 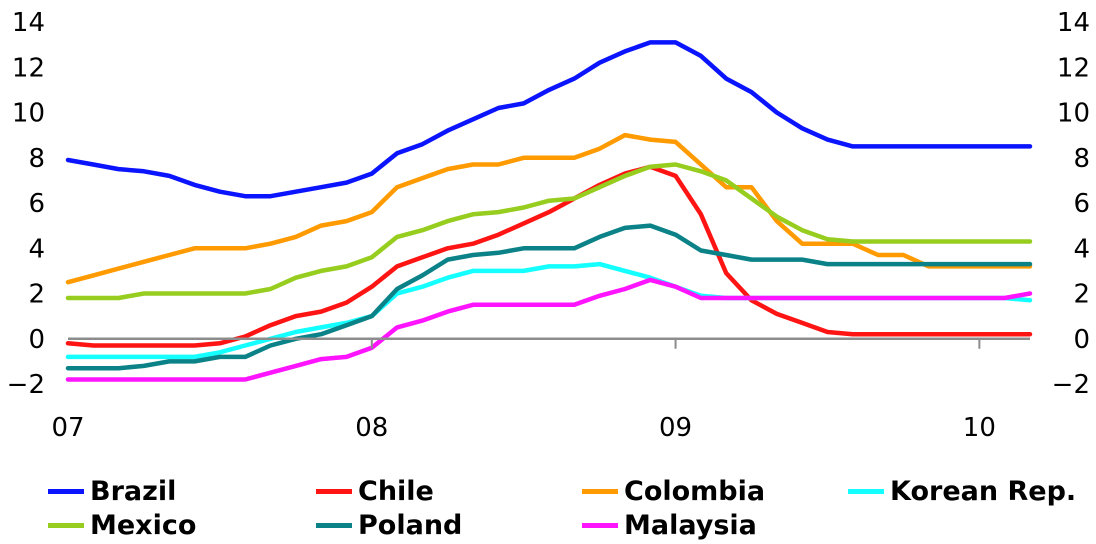 I want to click on y-tick-label-right: 8, so click(x=1081, y=159).